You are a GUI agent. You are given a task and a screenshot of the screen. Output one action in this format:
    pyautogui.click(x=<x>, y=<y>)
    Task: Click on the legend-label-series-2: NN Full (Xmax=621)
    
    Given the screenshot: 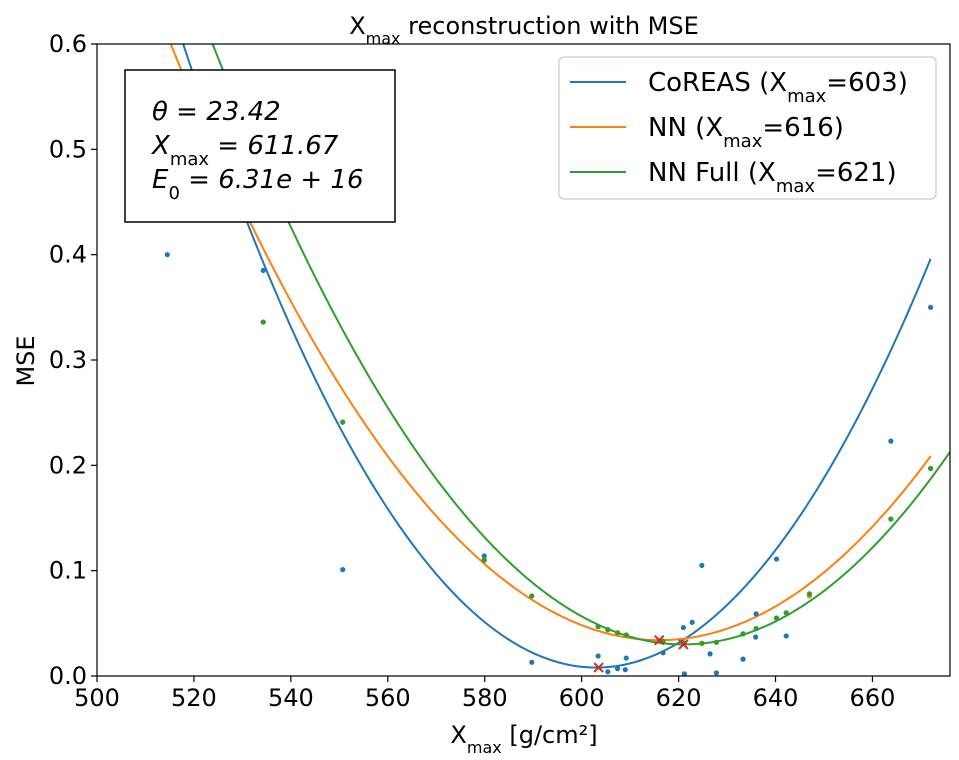 What is the action you would take?
    pyautogui.click(x=772, y=177)
    